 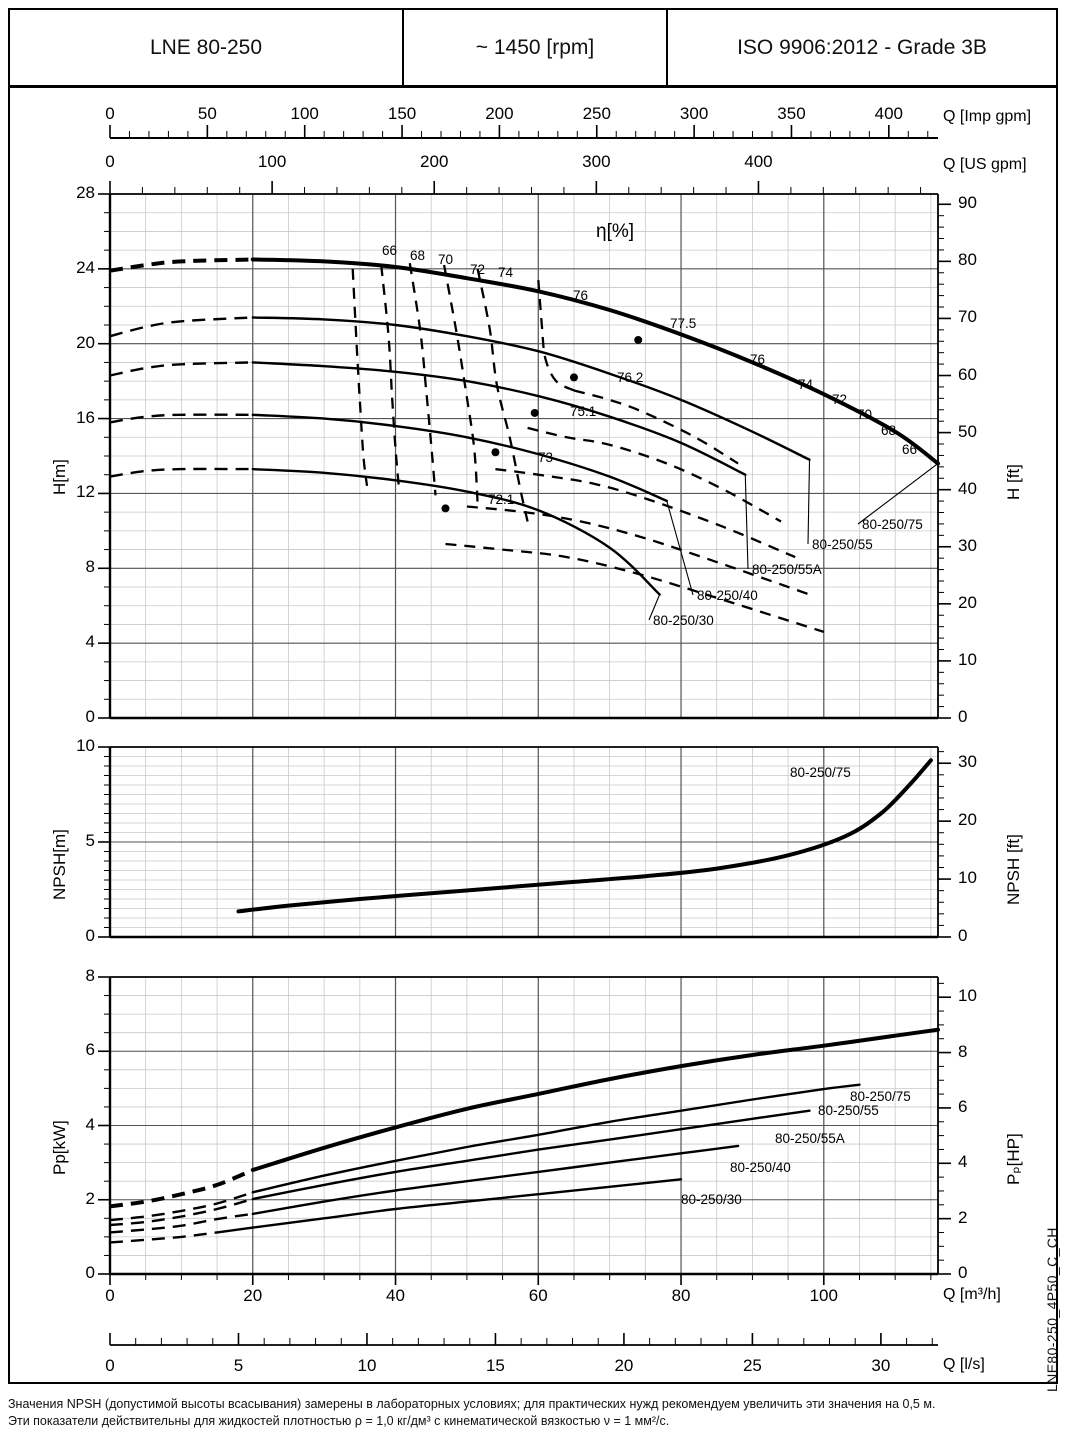 What do you see at coordinates (963, 1051) in the screenshot?
I see `pp-hp-tick-8: 8` at bounding box center [963, 1051].